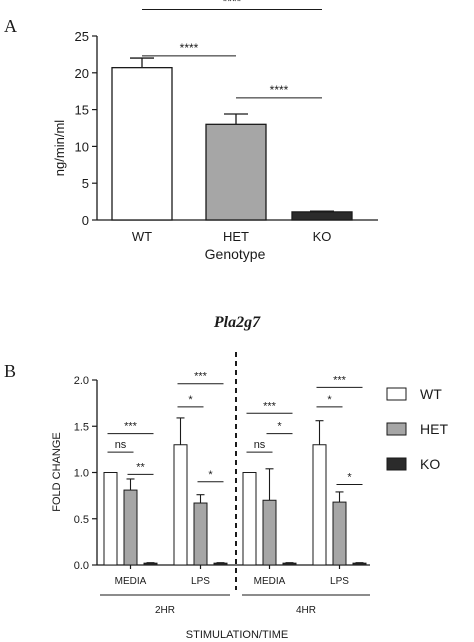 This screenshot has height=642, width=474. I want to click on legend: WT HET KO, so click(417, 429).